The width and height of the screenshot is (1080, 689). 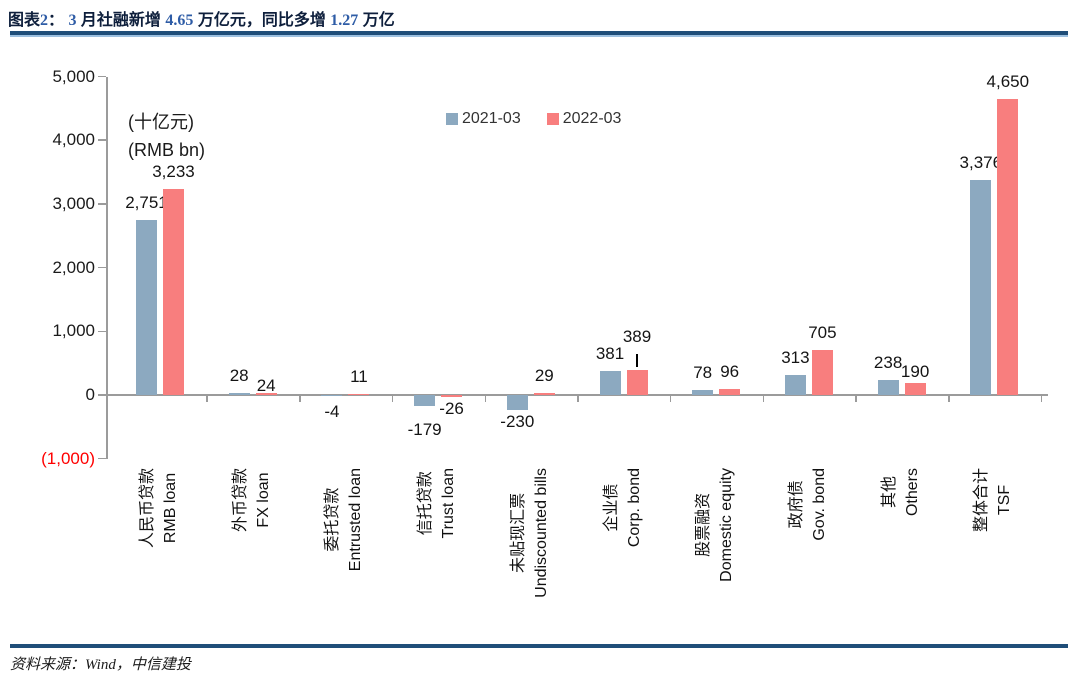 What do you see at coordinates (610, 353) in the screenshot?
I see `bar-value-label: 381` at bounding box center [610, 353].